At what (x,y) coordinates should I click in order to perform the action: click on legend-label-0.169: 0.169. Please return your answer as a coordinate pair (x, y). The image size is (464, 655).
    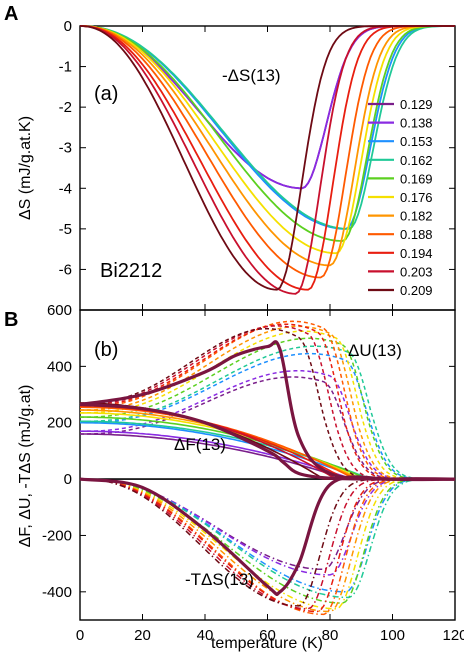
    Looking at the image, I should click on (416, 178).